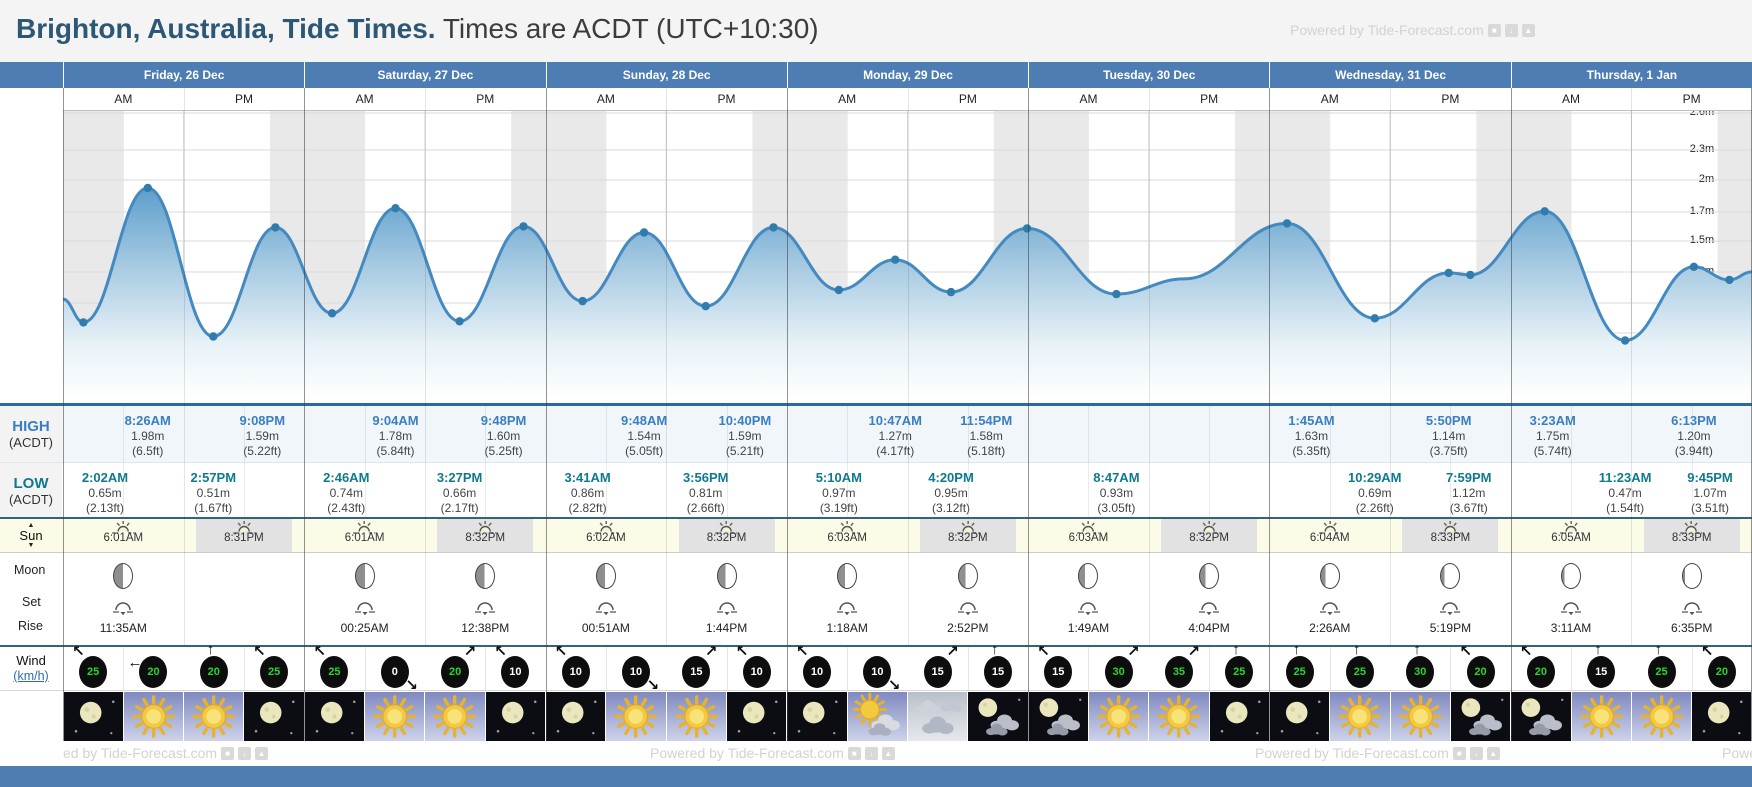 The height and width of the screenshot is (787, 1752). What do you see at coordinates (214, 666) in the screenshot?
I see `wind-speed-badge: 20 ↑` at bounding box center [214, 666].